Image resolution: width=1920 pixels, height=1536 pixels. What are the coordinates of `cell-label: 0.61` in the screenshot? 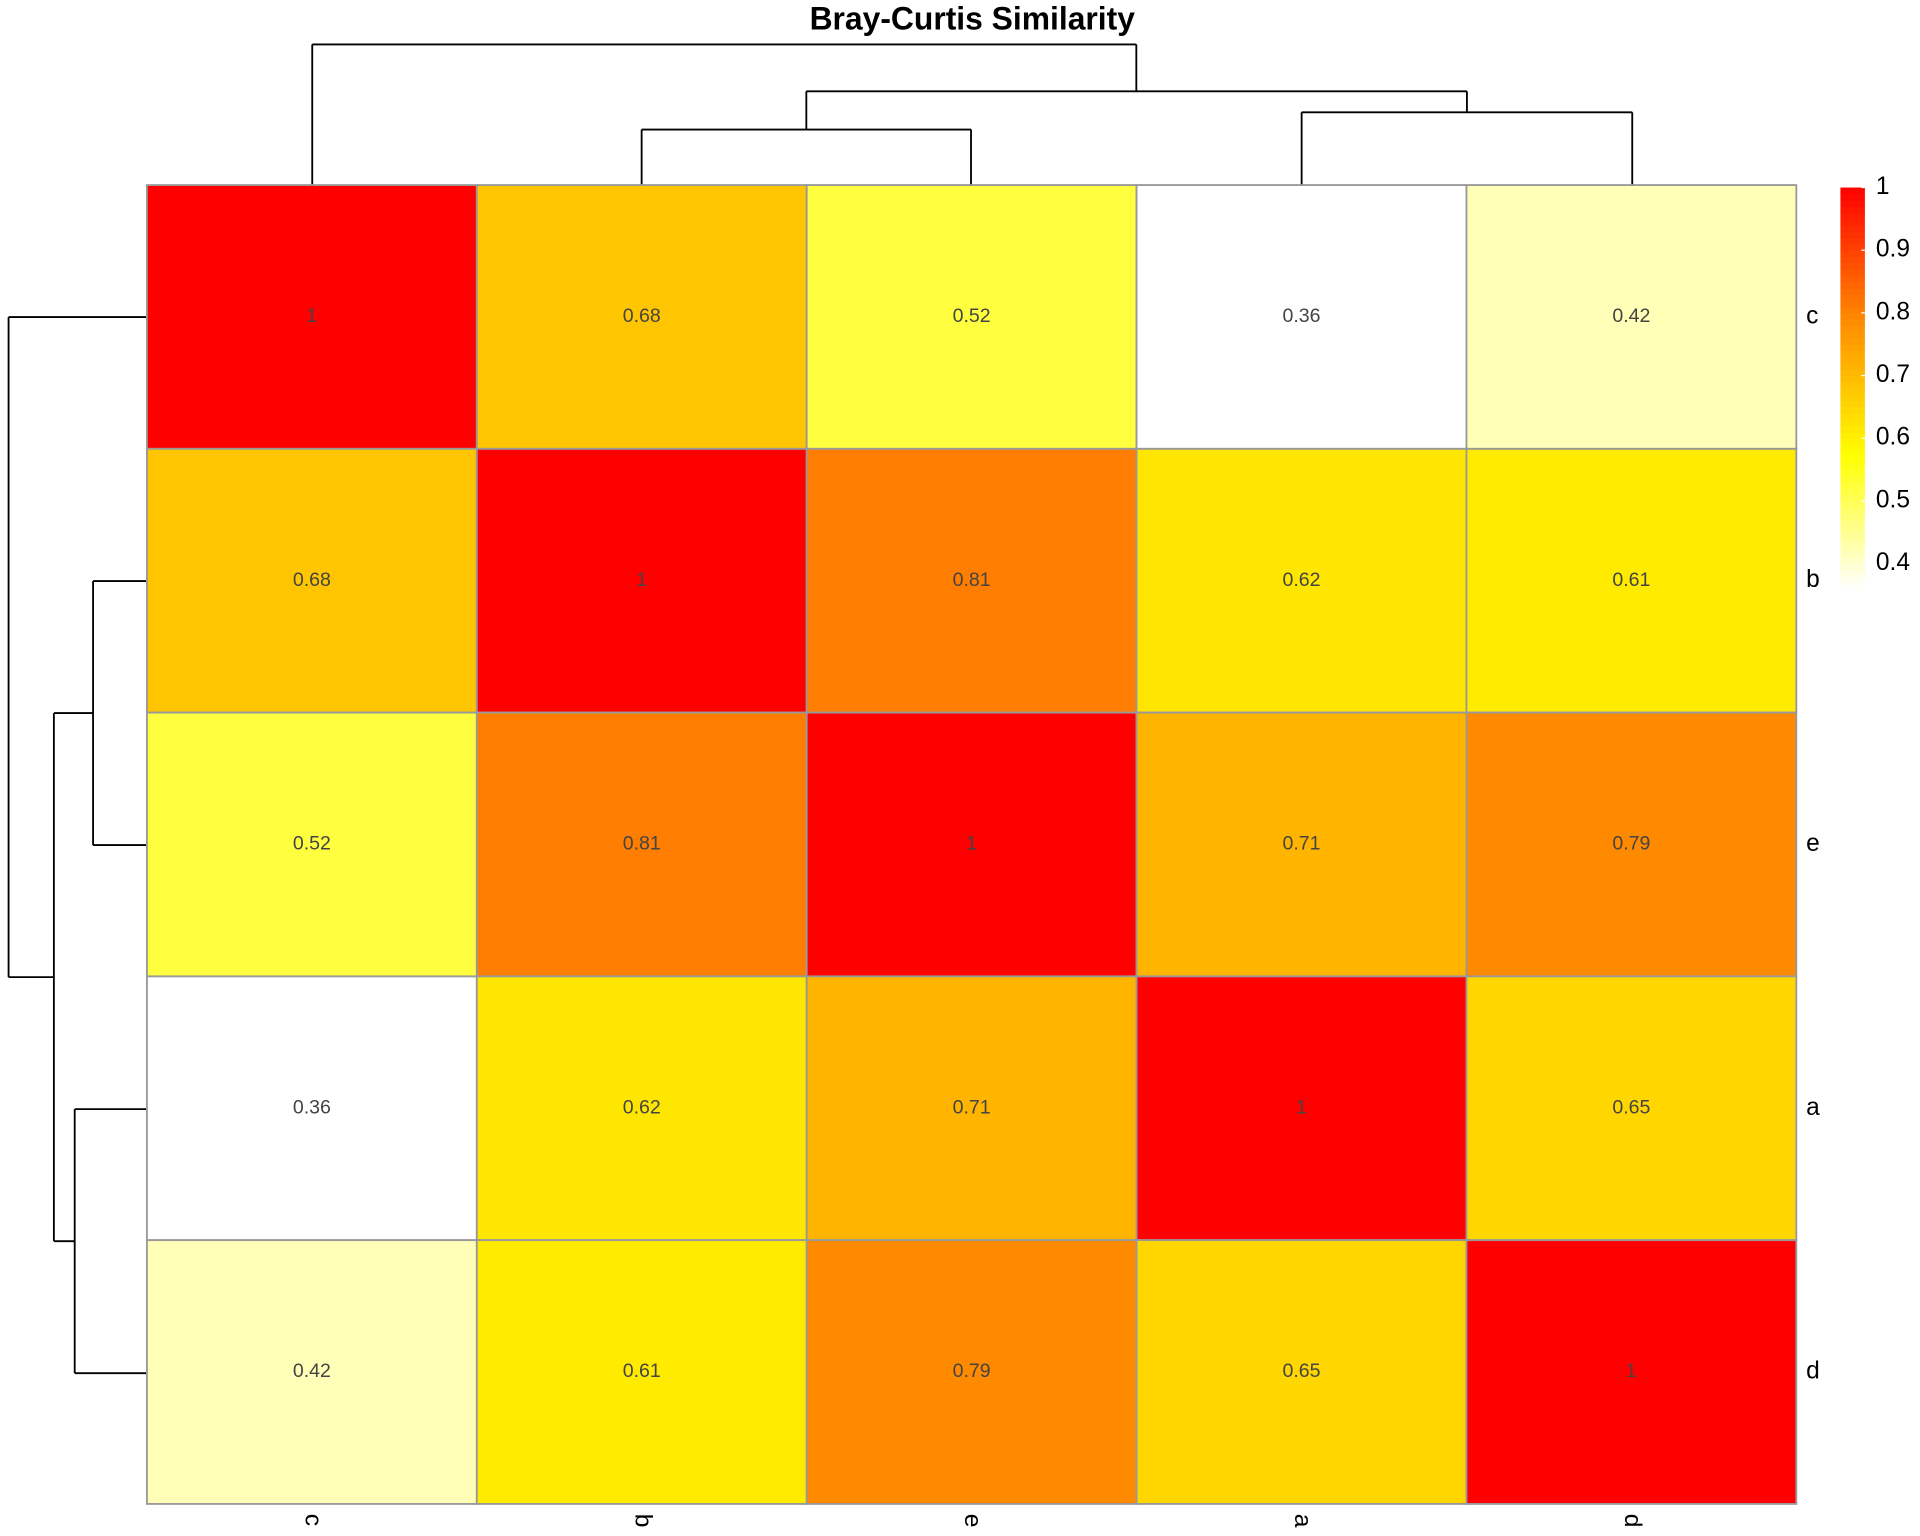 It's located at (1631, 580).